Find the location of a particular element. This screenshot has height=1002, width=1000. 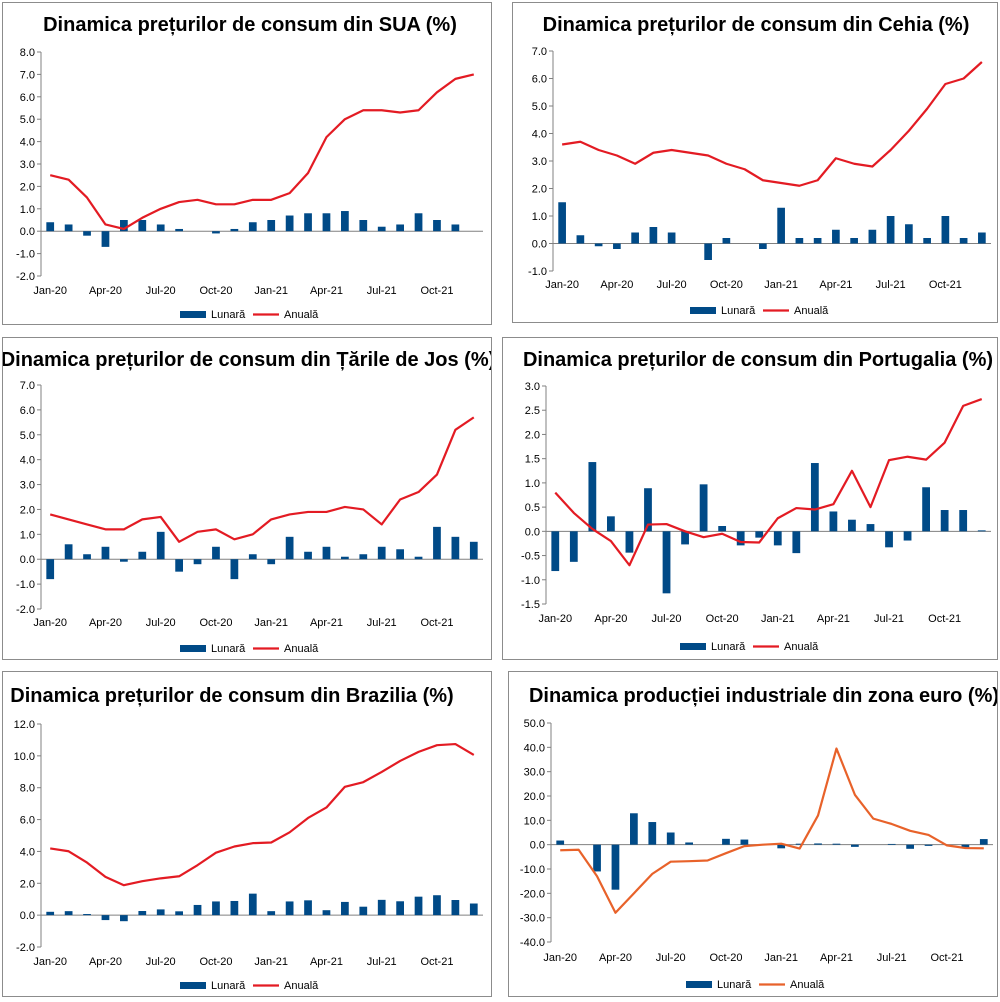

y-tick-label: 1.5 is located at coordinates (532, 460).